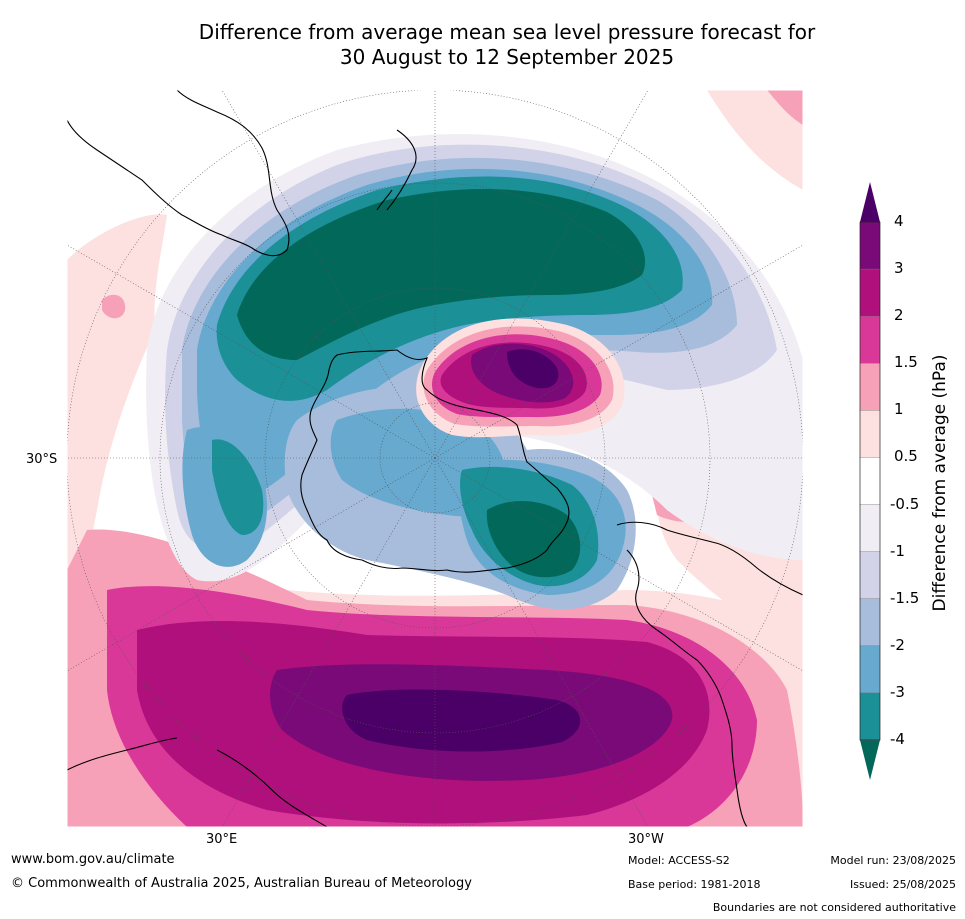  What do you see at coordinates (897, 691) in the screenshot?
I see `colorbar-tick-label: -3` at bounding box center [897, 691].